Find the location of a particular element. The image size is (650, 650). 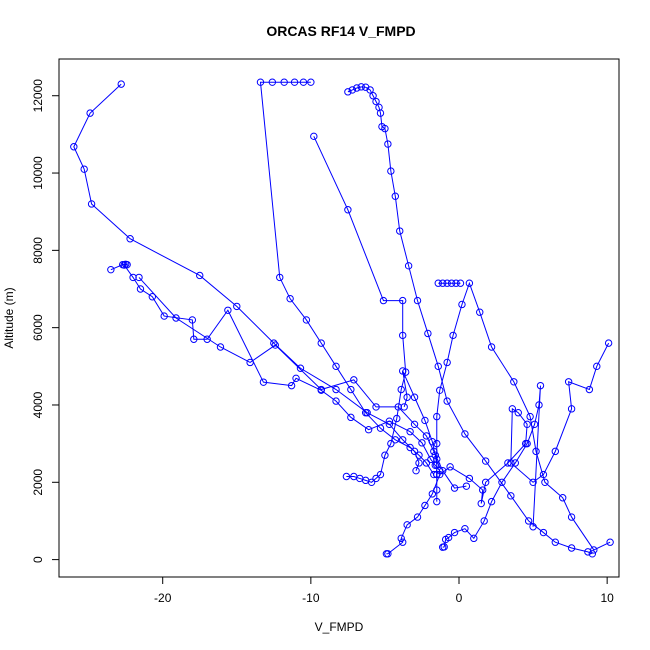

chart-title: ORCAS RF14 V_FMPD is located at coordinates (340, 31).